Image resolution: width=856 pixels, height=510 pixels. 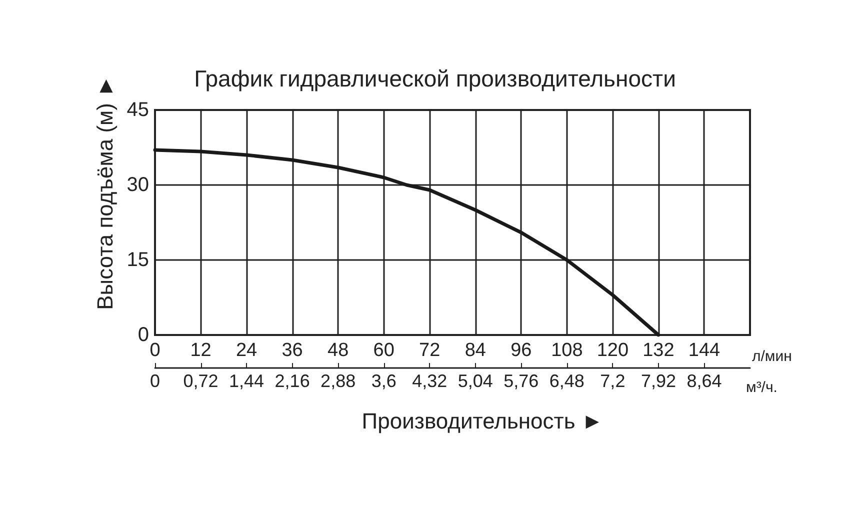 I want to click on x-tick-label: 96, so click(x=521, y=350).